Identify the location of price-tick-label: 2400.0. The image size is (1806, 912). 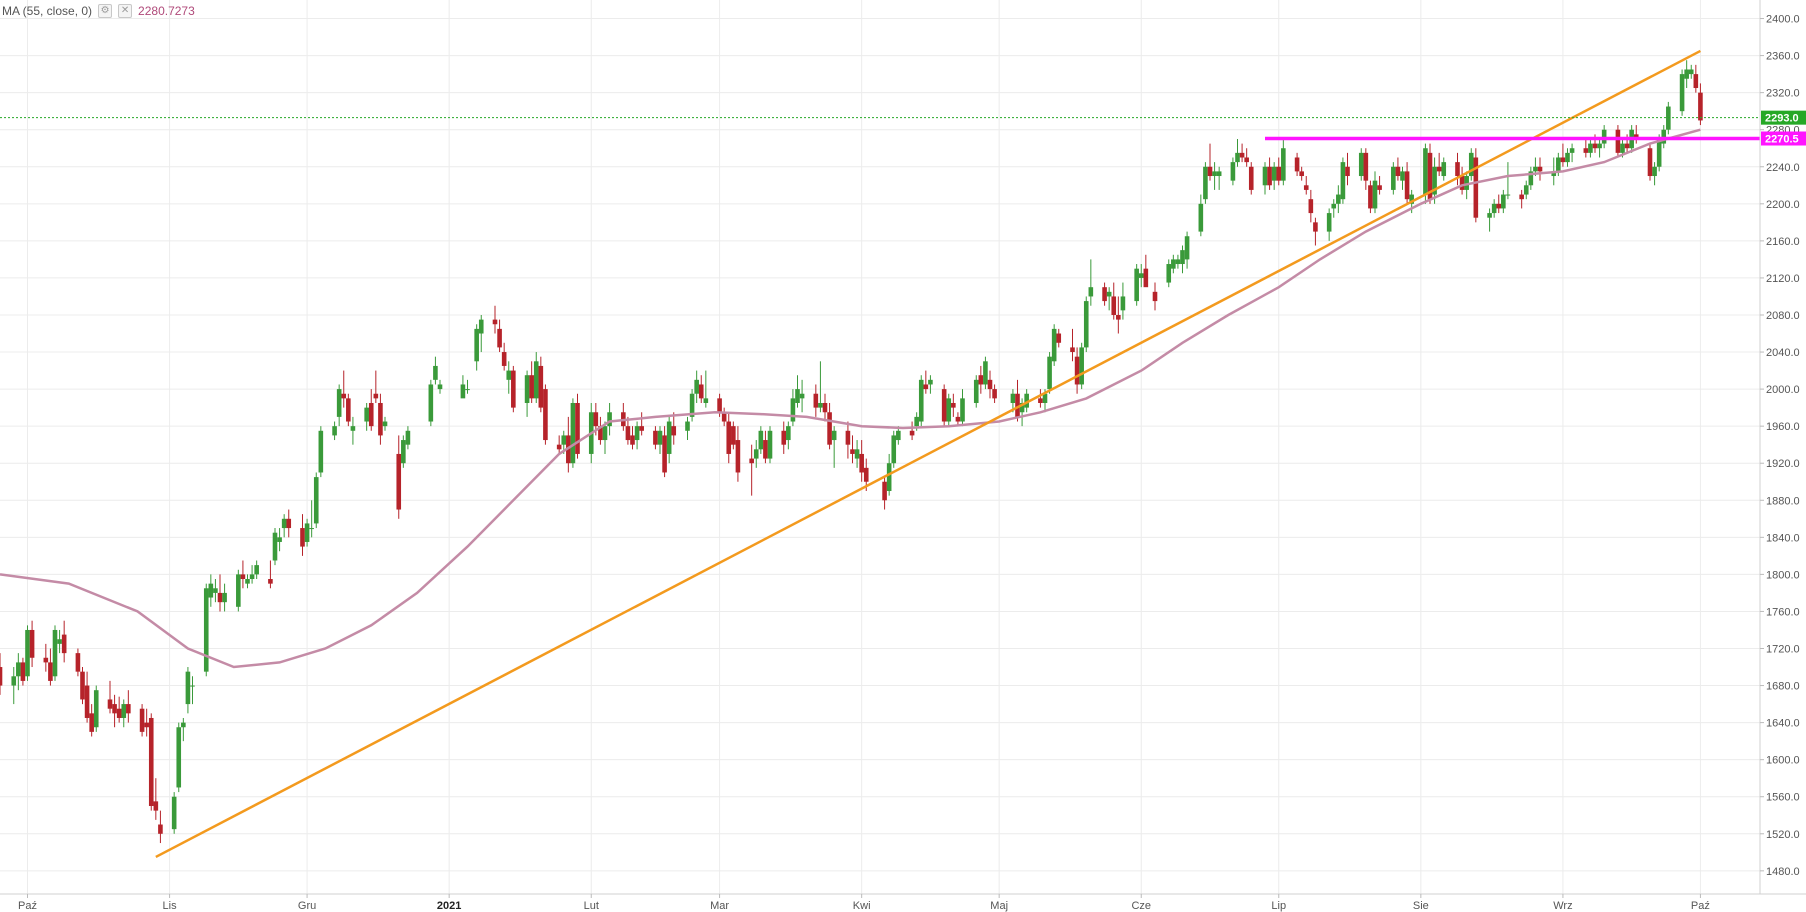
(1783, 20).